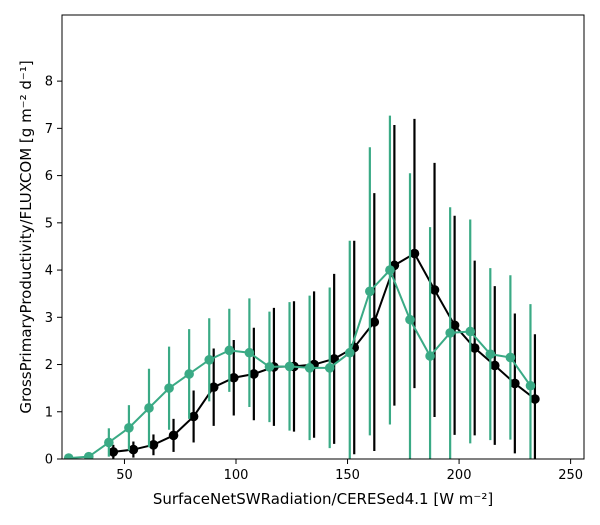  I want to click on x-axis-ticks: 50 100 150 200 250, so click(349, 471).